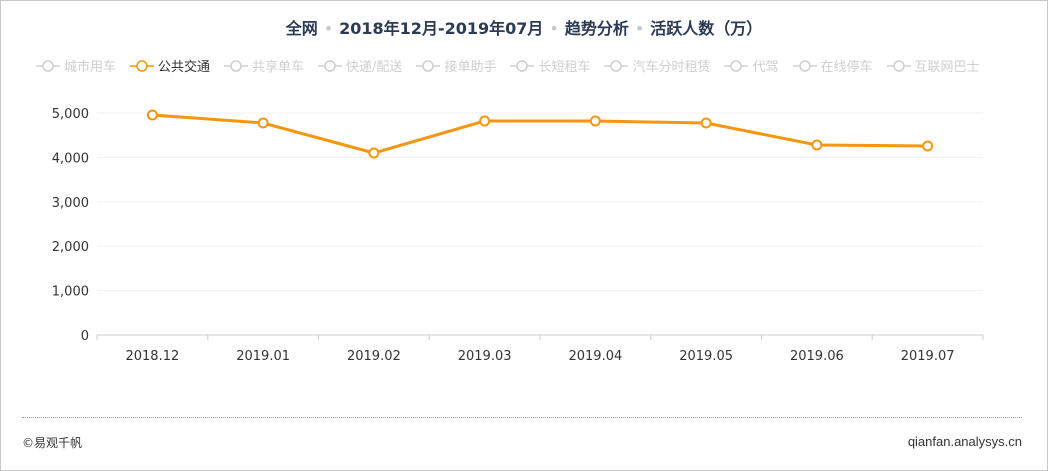 The image size is (1048, 471). What do you see at coordinates (263, 356) in the screenshot?
I see `x-tick-label: 2019.01` at bounding box center [263, 356].